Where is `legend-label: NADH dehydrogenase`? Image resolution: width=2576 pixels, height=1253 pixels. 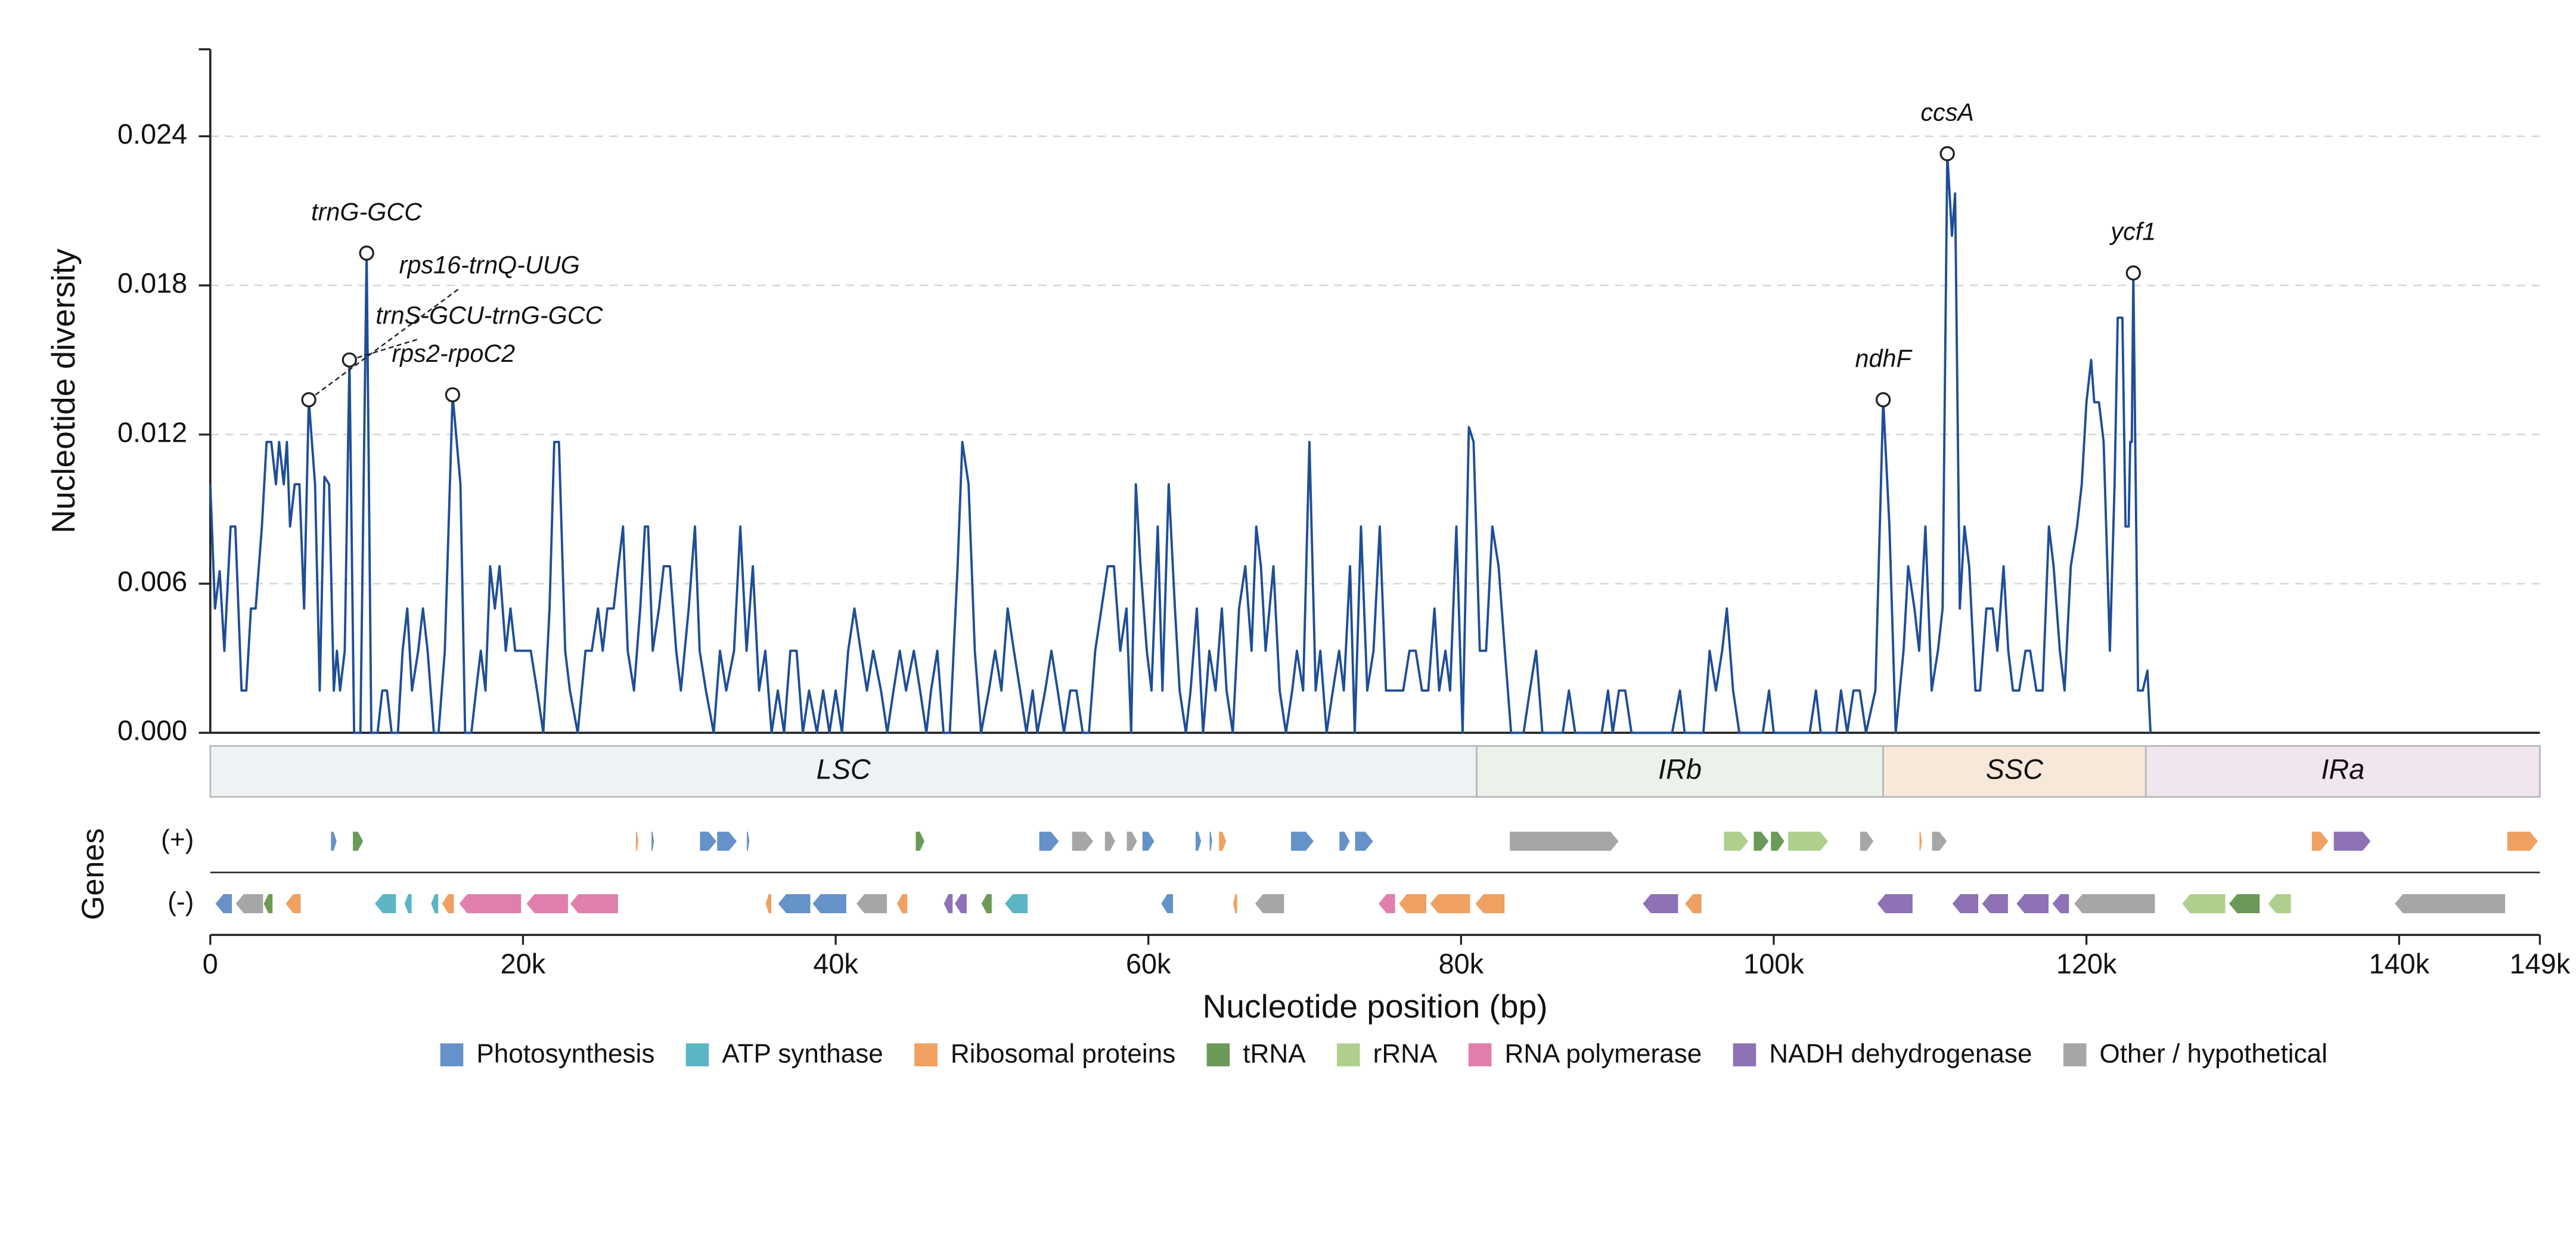
legend-label: NADH dehydrogenase is located at coordinates (1900, 1054).